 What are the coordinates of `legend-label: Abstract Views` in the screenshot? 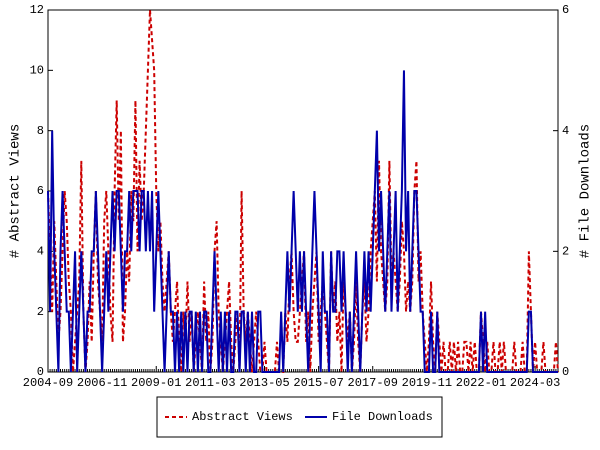 It's located at (242, 417).